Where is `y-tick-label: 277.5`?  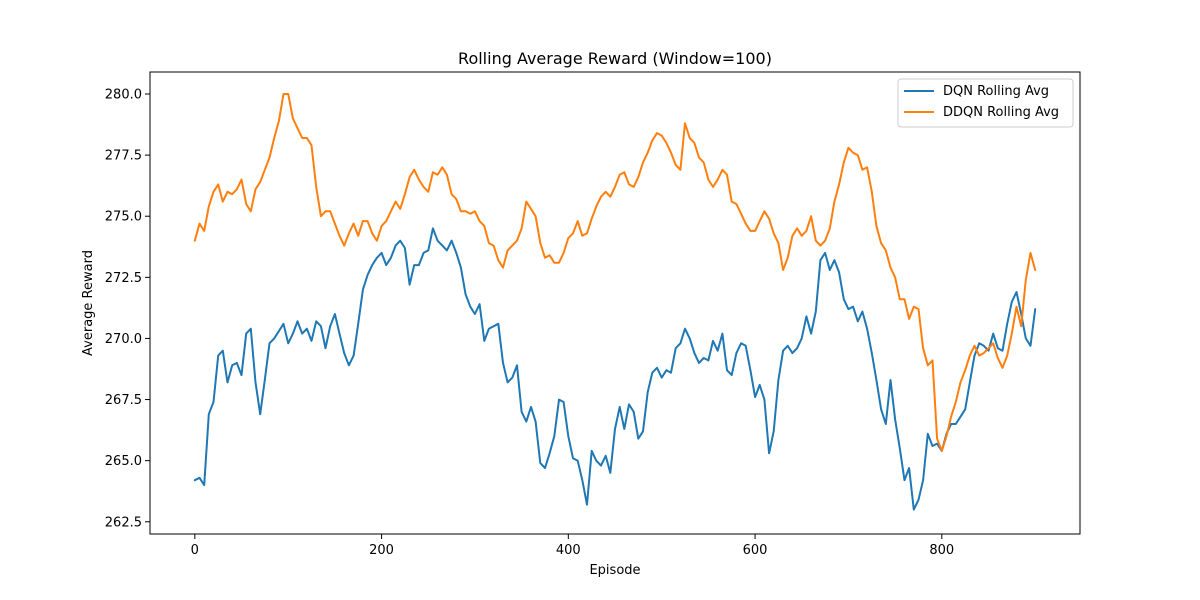
y-tick-label: 277.5 is located at coordinates (123, 156).